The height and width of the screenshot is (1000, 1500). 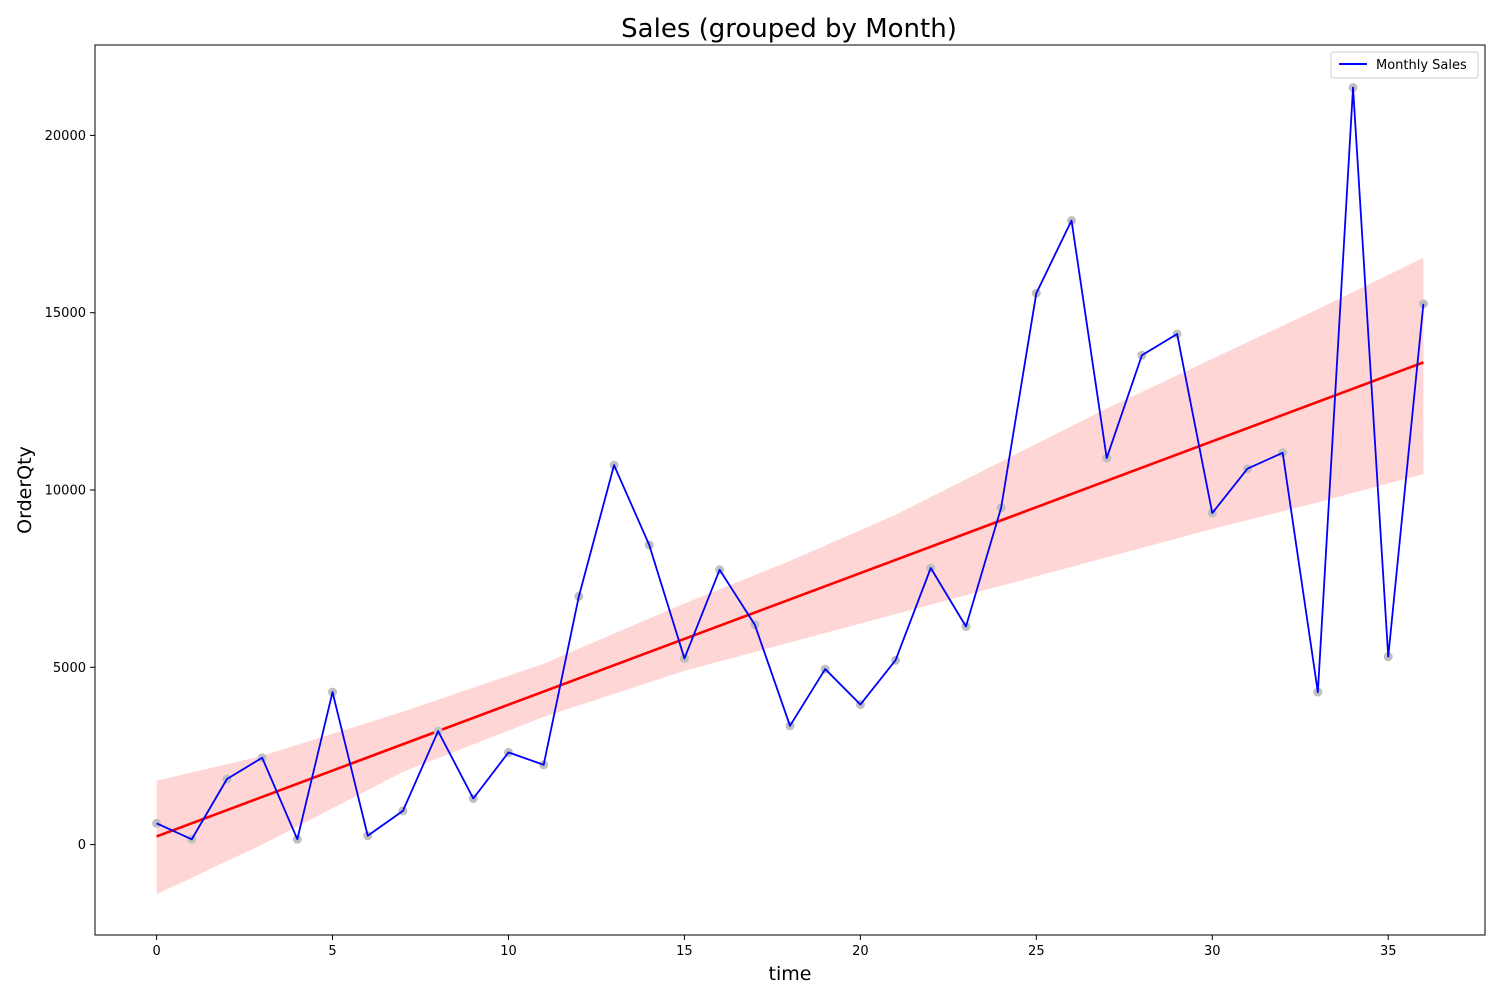 I want to click on y-axis-label: OrderQty, so click(x=25, y=490).